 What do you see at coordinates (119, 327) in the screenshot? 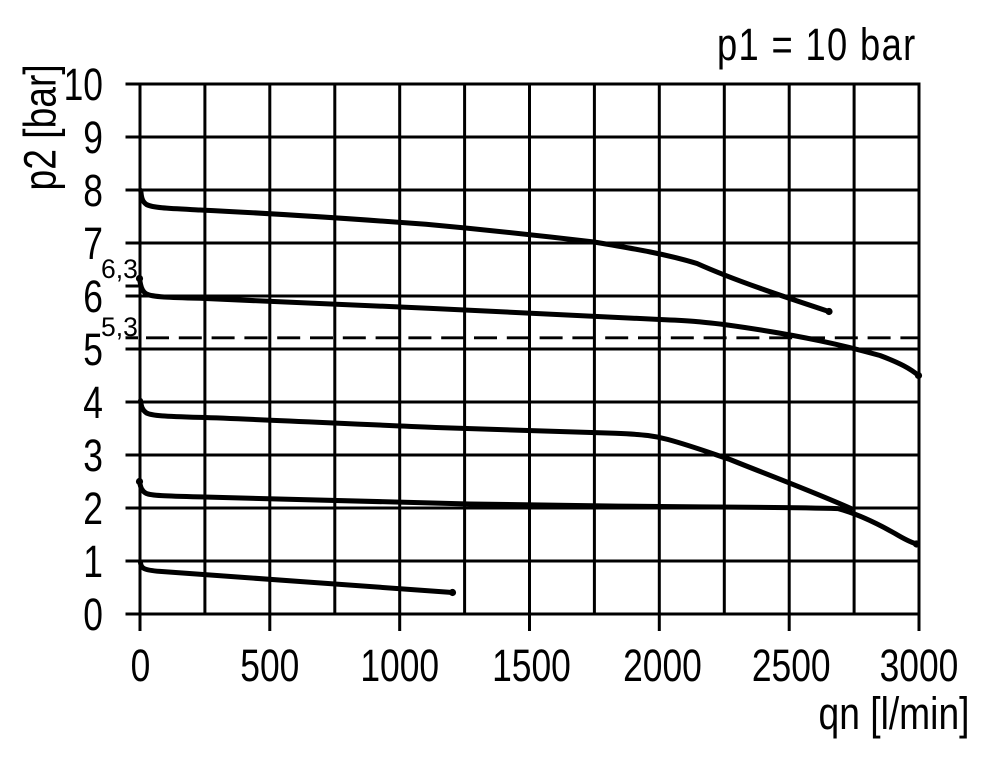
I see `svg-text: 5,3` at bounding box center [119, 327].